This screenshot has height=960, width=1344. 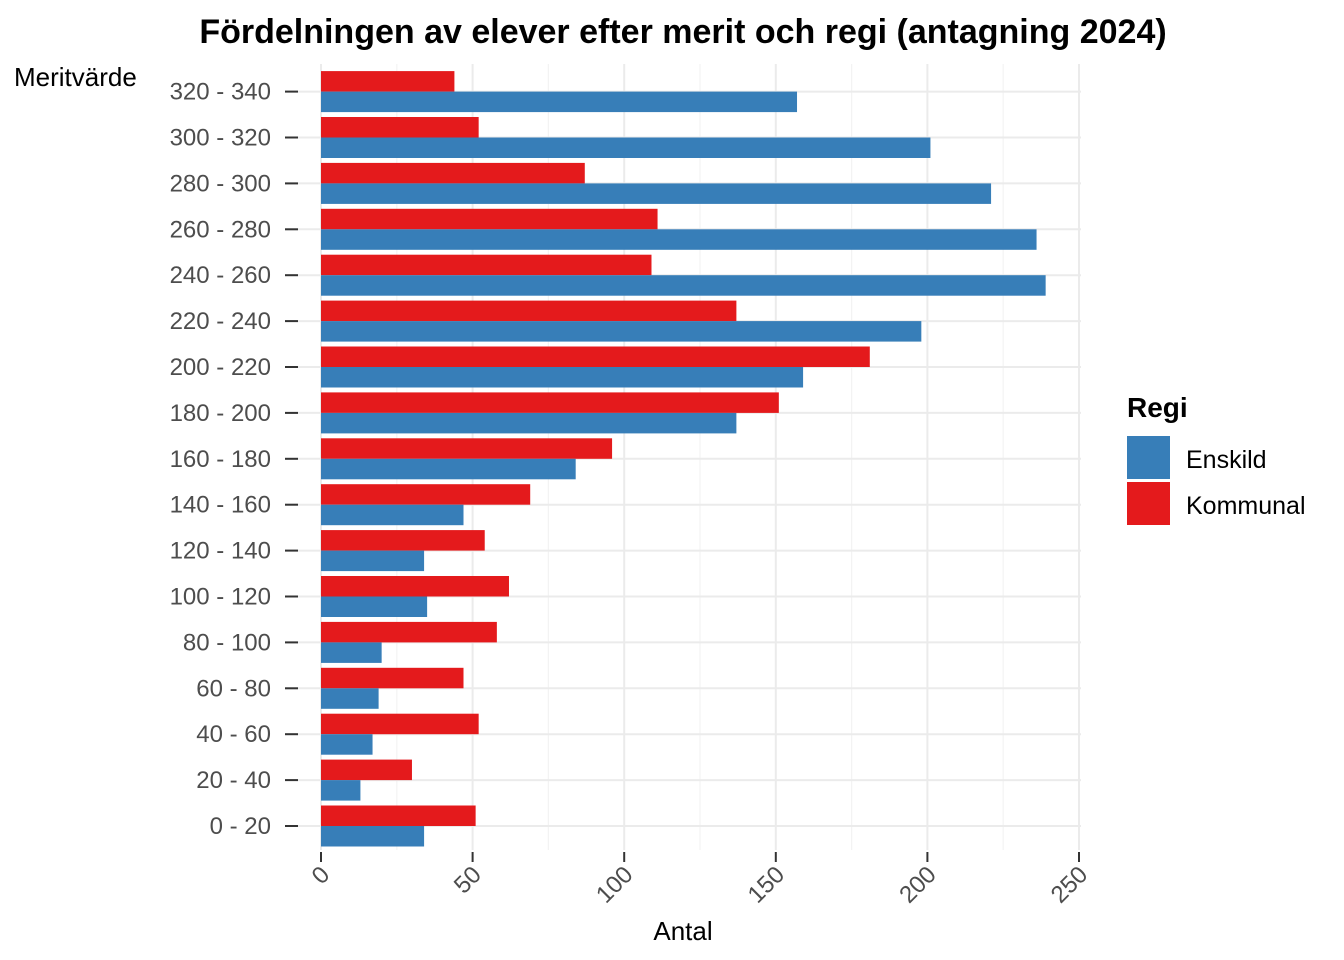 I want to click on legend-label-kommunal: Kommunal, so click(x=1246, y=506).